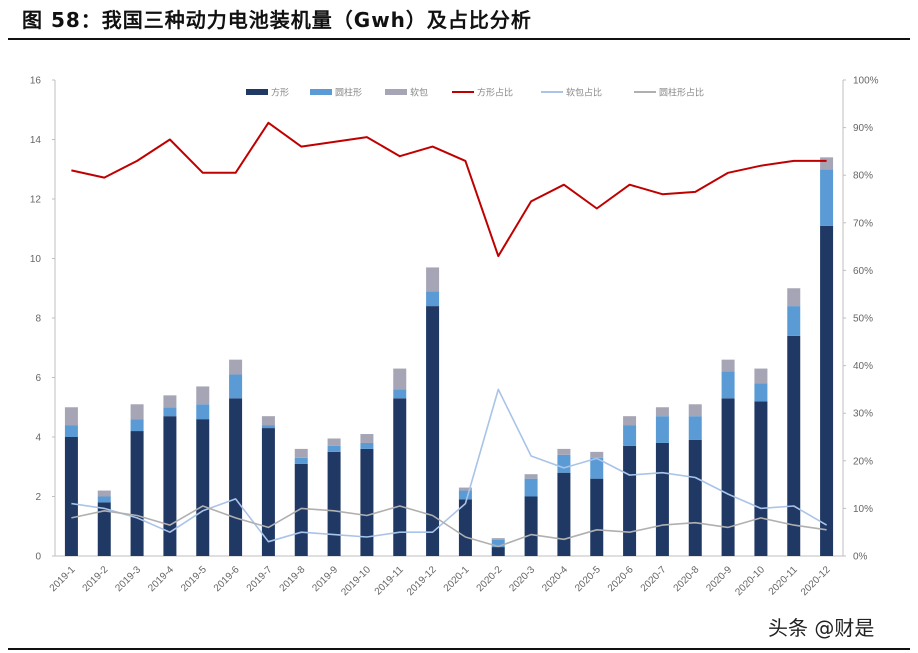 Image resolution: width=918 pixels, height=653 pixels. I want to click on cylindrical-ratio-line, so click(449, 526).